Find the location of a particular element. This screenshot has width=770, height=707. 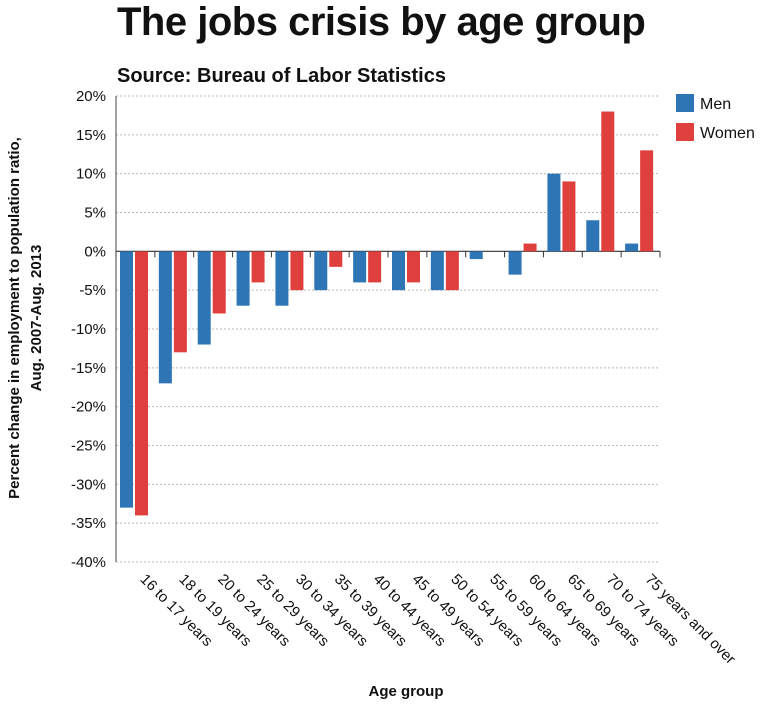

y-tick-label: -30% is located at coordinates (88, 484).